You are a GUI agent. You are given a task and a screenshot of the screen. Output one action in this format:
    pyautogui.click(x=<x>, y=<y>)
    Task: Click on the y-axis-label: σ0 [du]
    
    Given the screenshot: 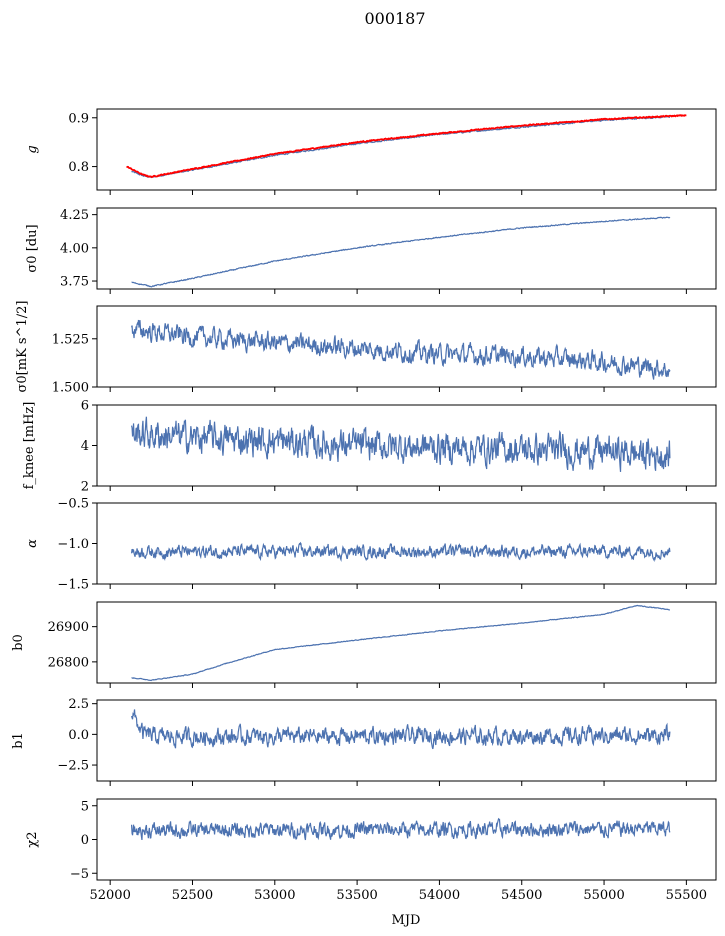 What is the action you would take?
    pyautogui.click(x=32, y=248)
    